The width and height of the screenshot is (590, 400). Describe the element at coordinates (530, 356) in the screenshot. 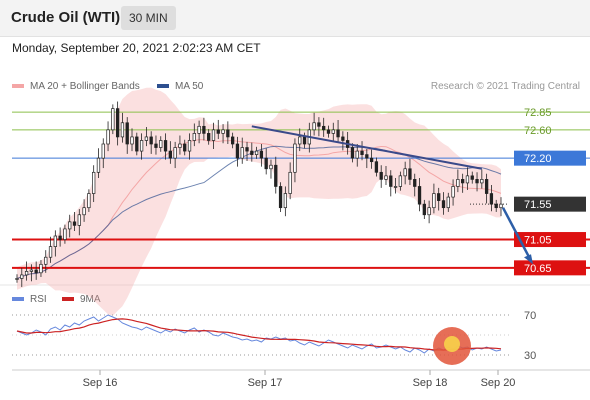

I see `rsi-tick-30: 30` at that location.